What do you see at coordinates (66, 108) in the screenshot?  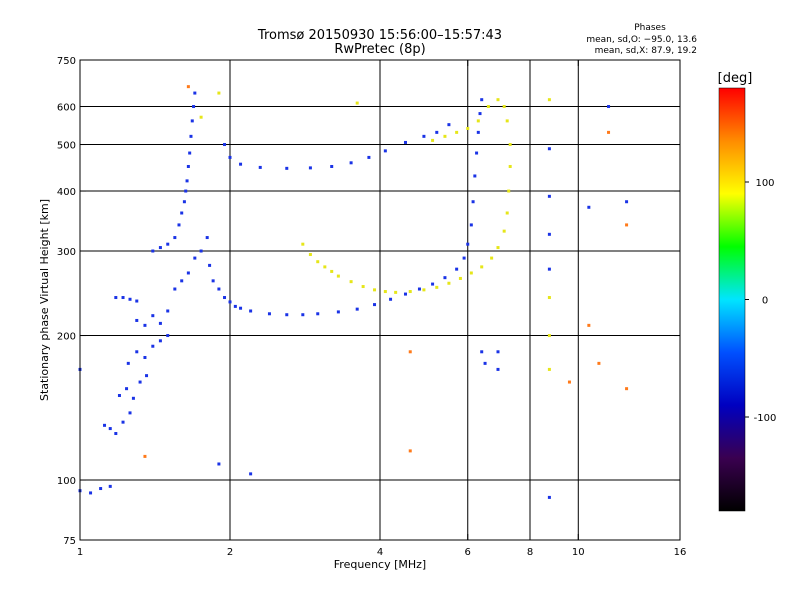 I see `y-tick-label: 600` at bounding box center [66, 108].